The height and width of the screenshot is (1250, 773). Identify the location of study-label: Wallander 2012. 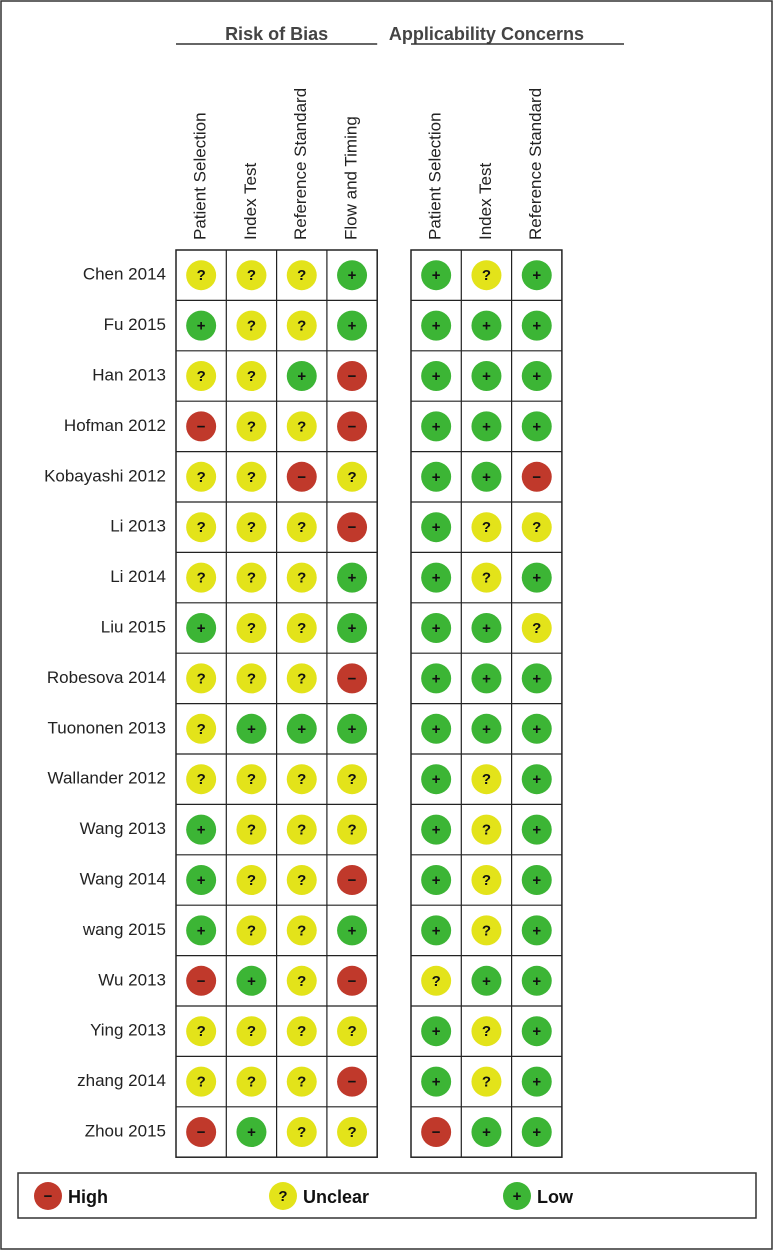
(107, 778).